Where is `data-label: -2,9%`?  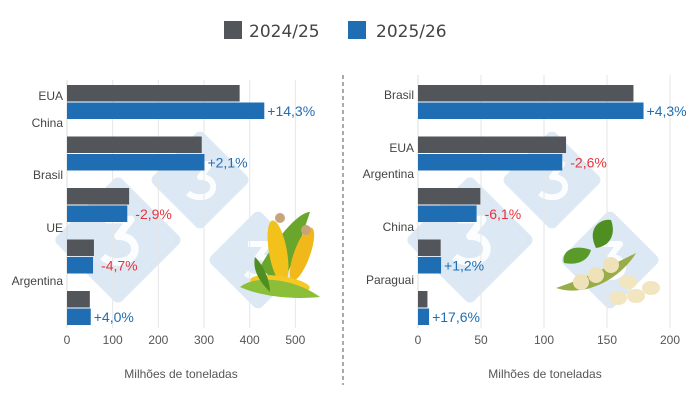
data-label: -2,9% is located at coordinates (153, 214).